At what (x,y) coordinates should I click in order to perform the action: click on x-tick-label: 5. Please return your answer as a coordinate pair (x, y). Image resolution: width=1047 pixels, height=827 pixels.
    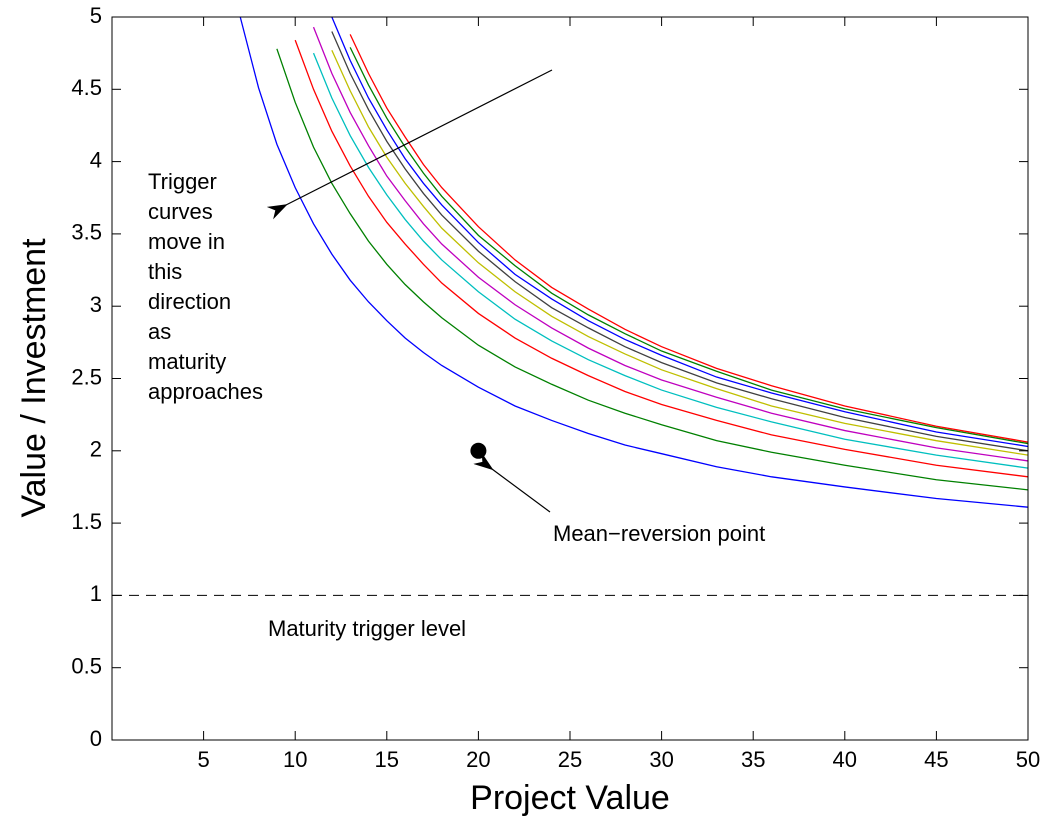
    Looking at the image, I should click on (203, 759).